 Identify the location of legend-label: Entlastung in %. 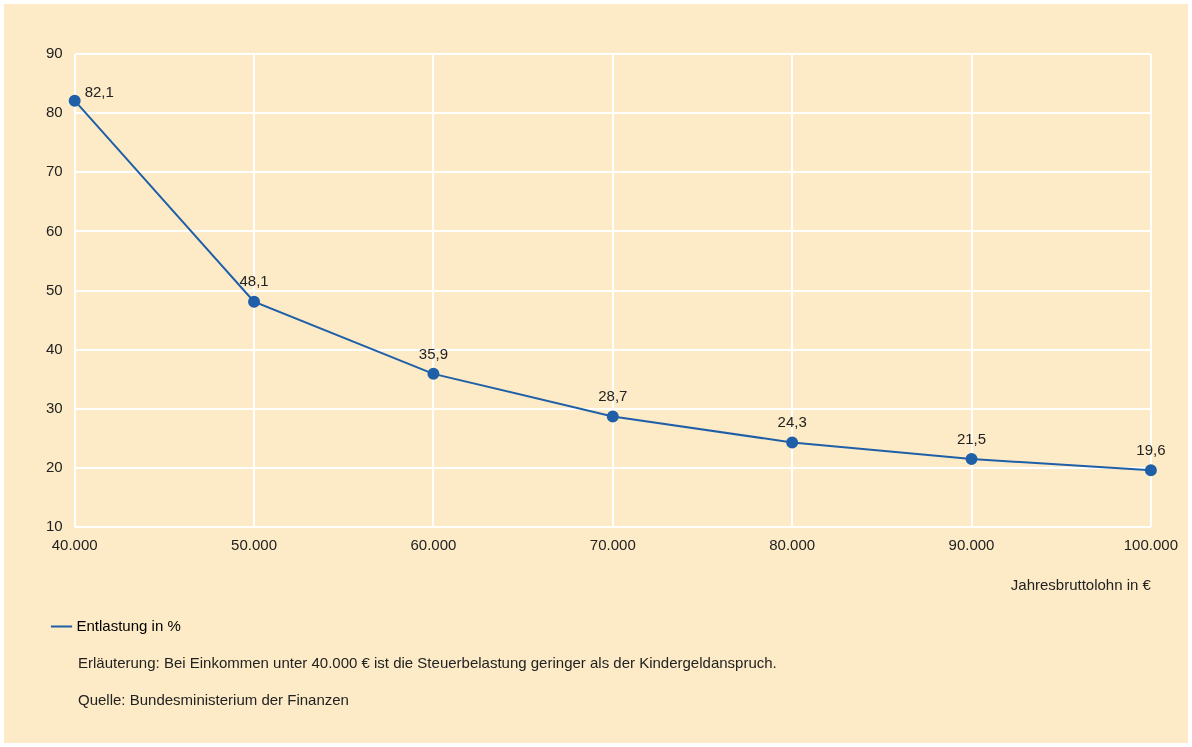
(128, 625).